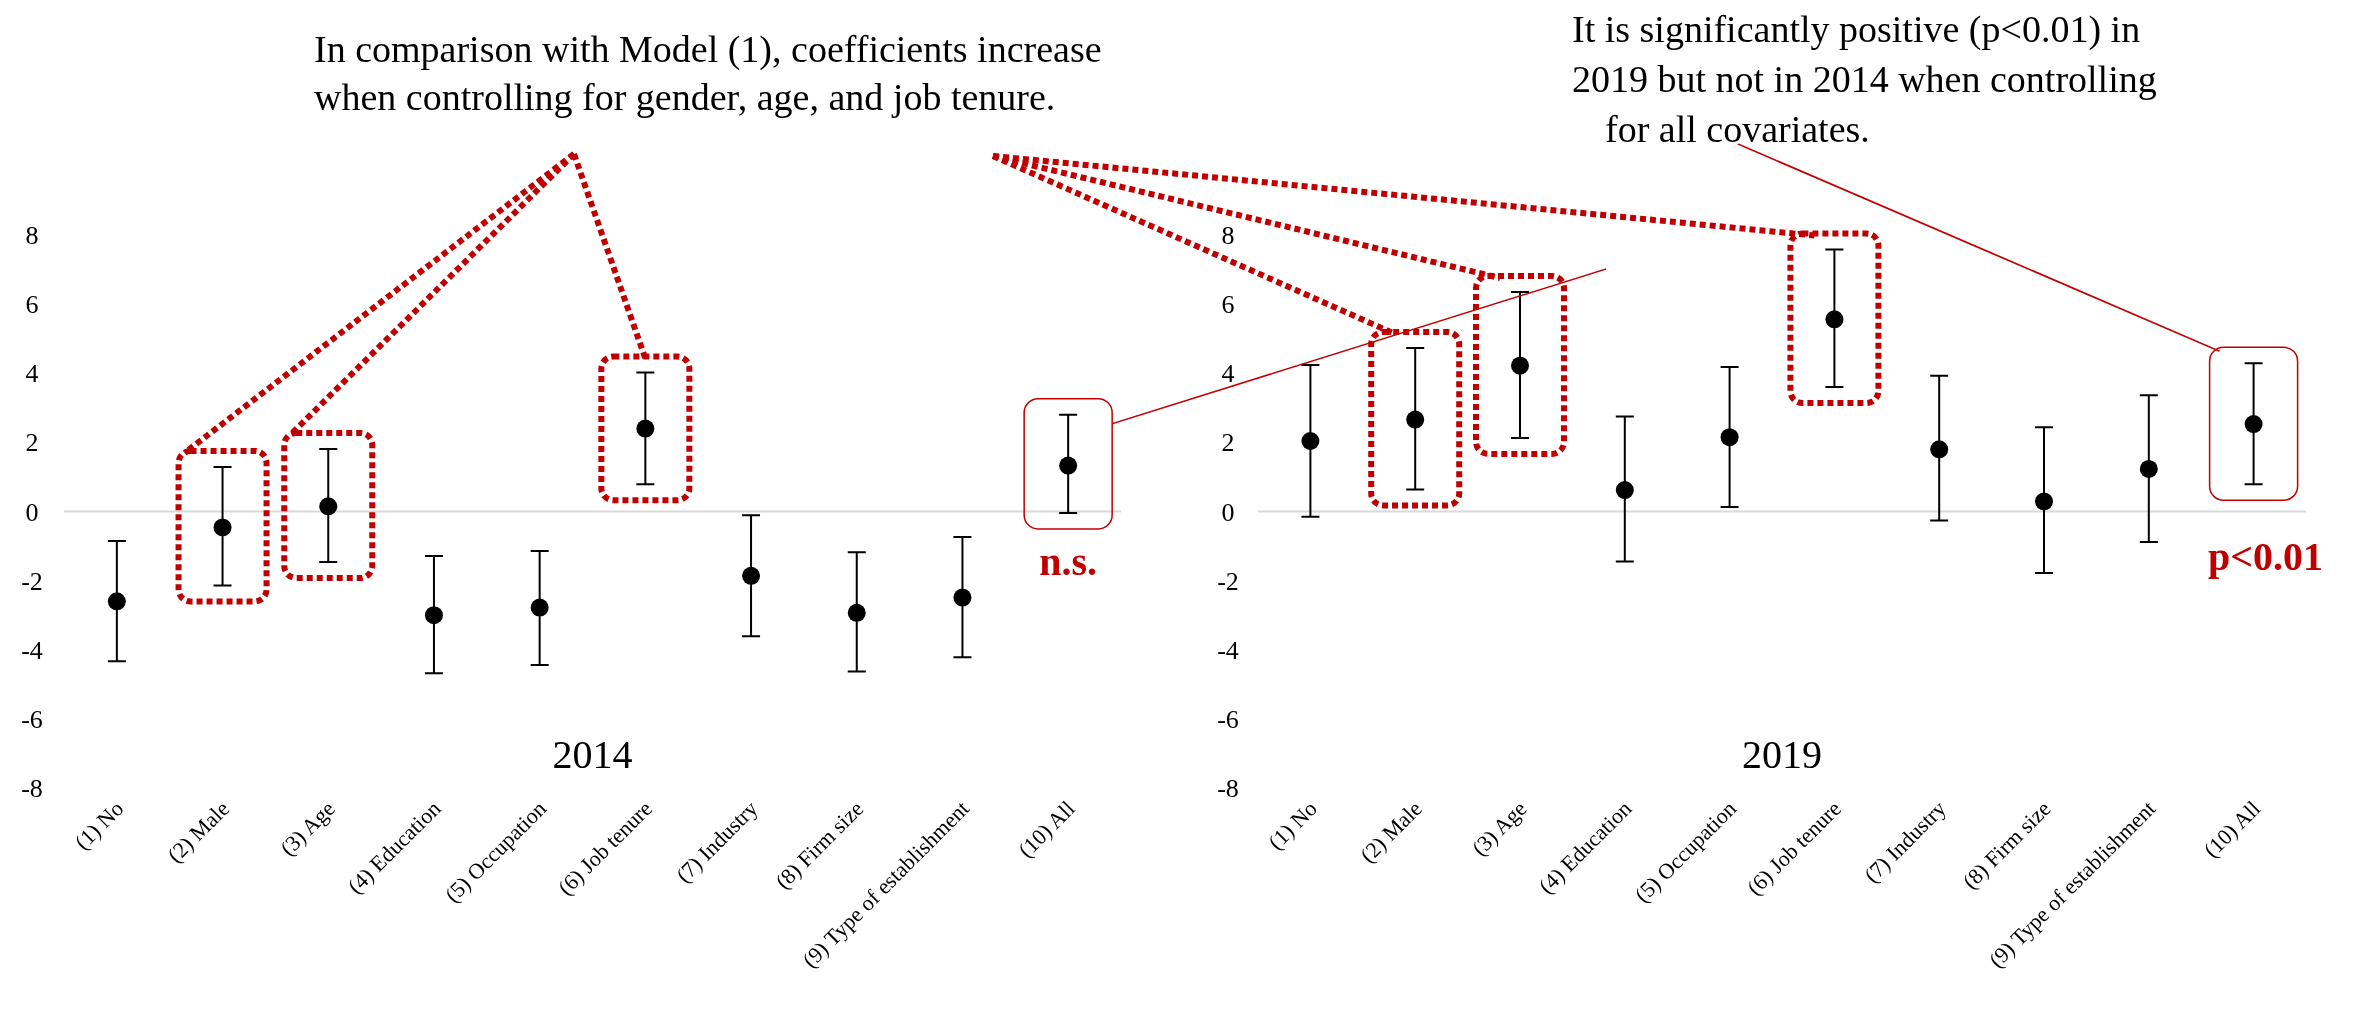 The height and width of the screenshot is (1034, 2369). Describe the element at coordinates (819, 844) in the screenshot. I see `x-tick-label: (8) Firm size` at that location.